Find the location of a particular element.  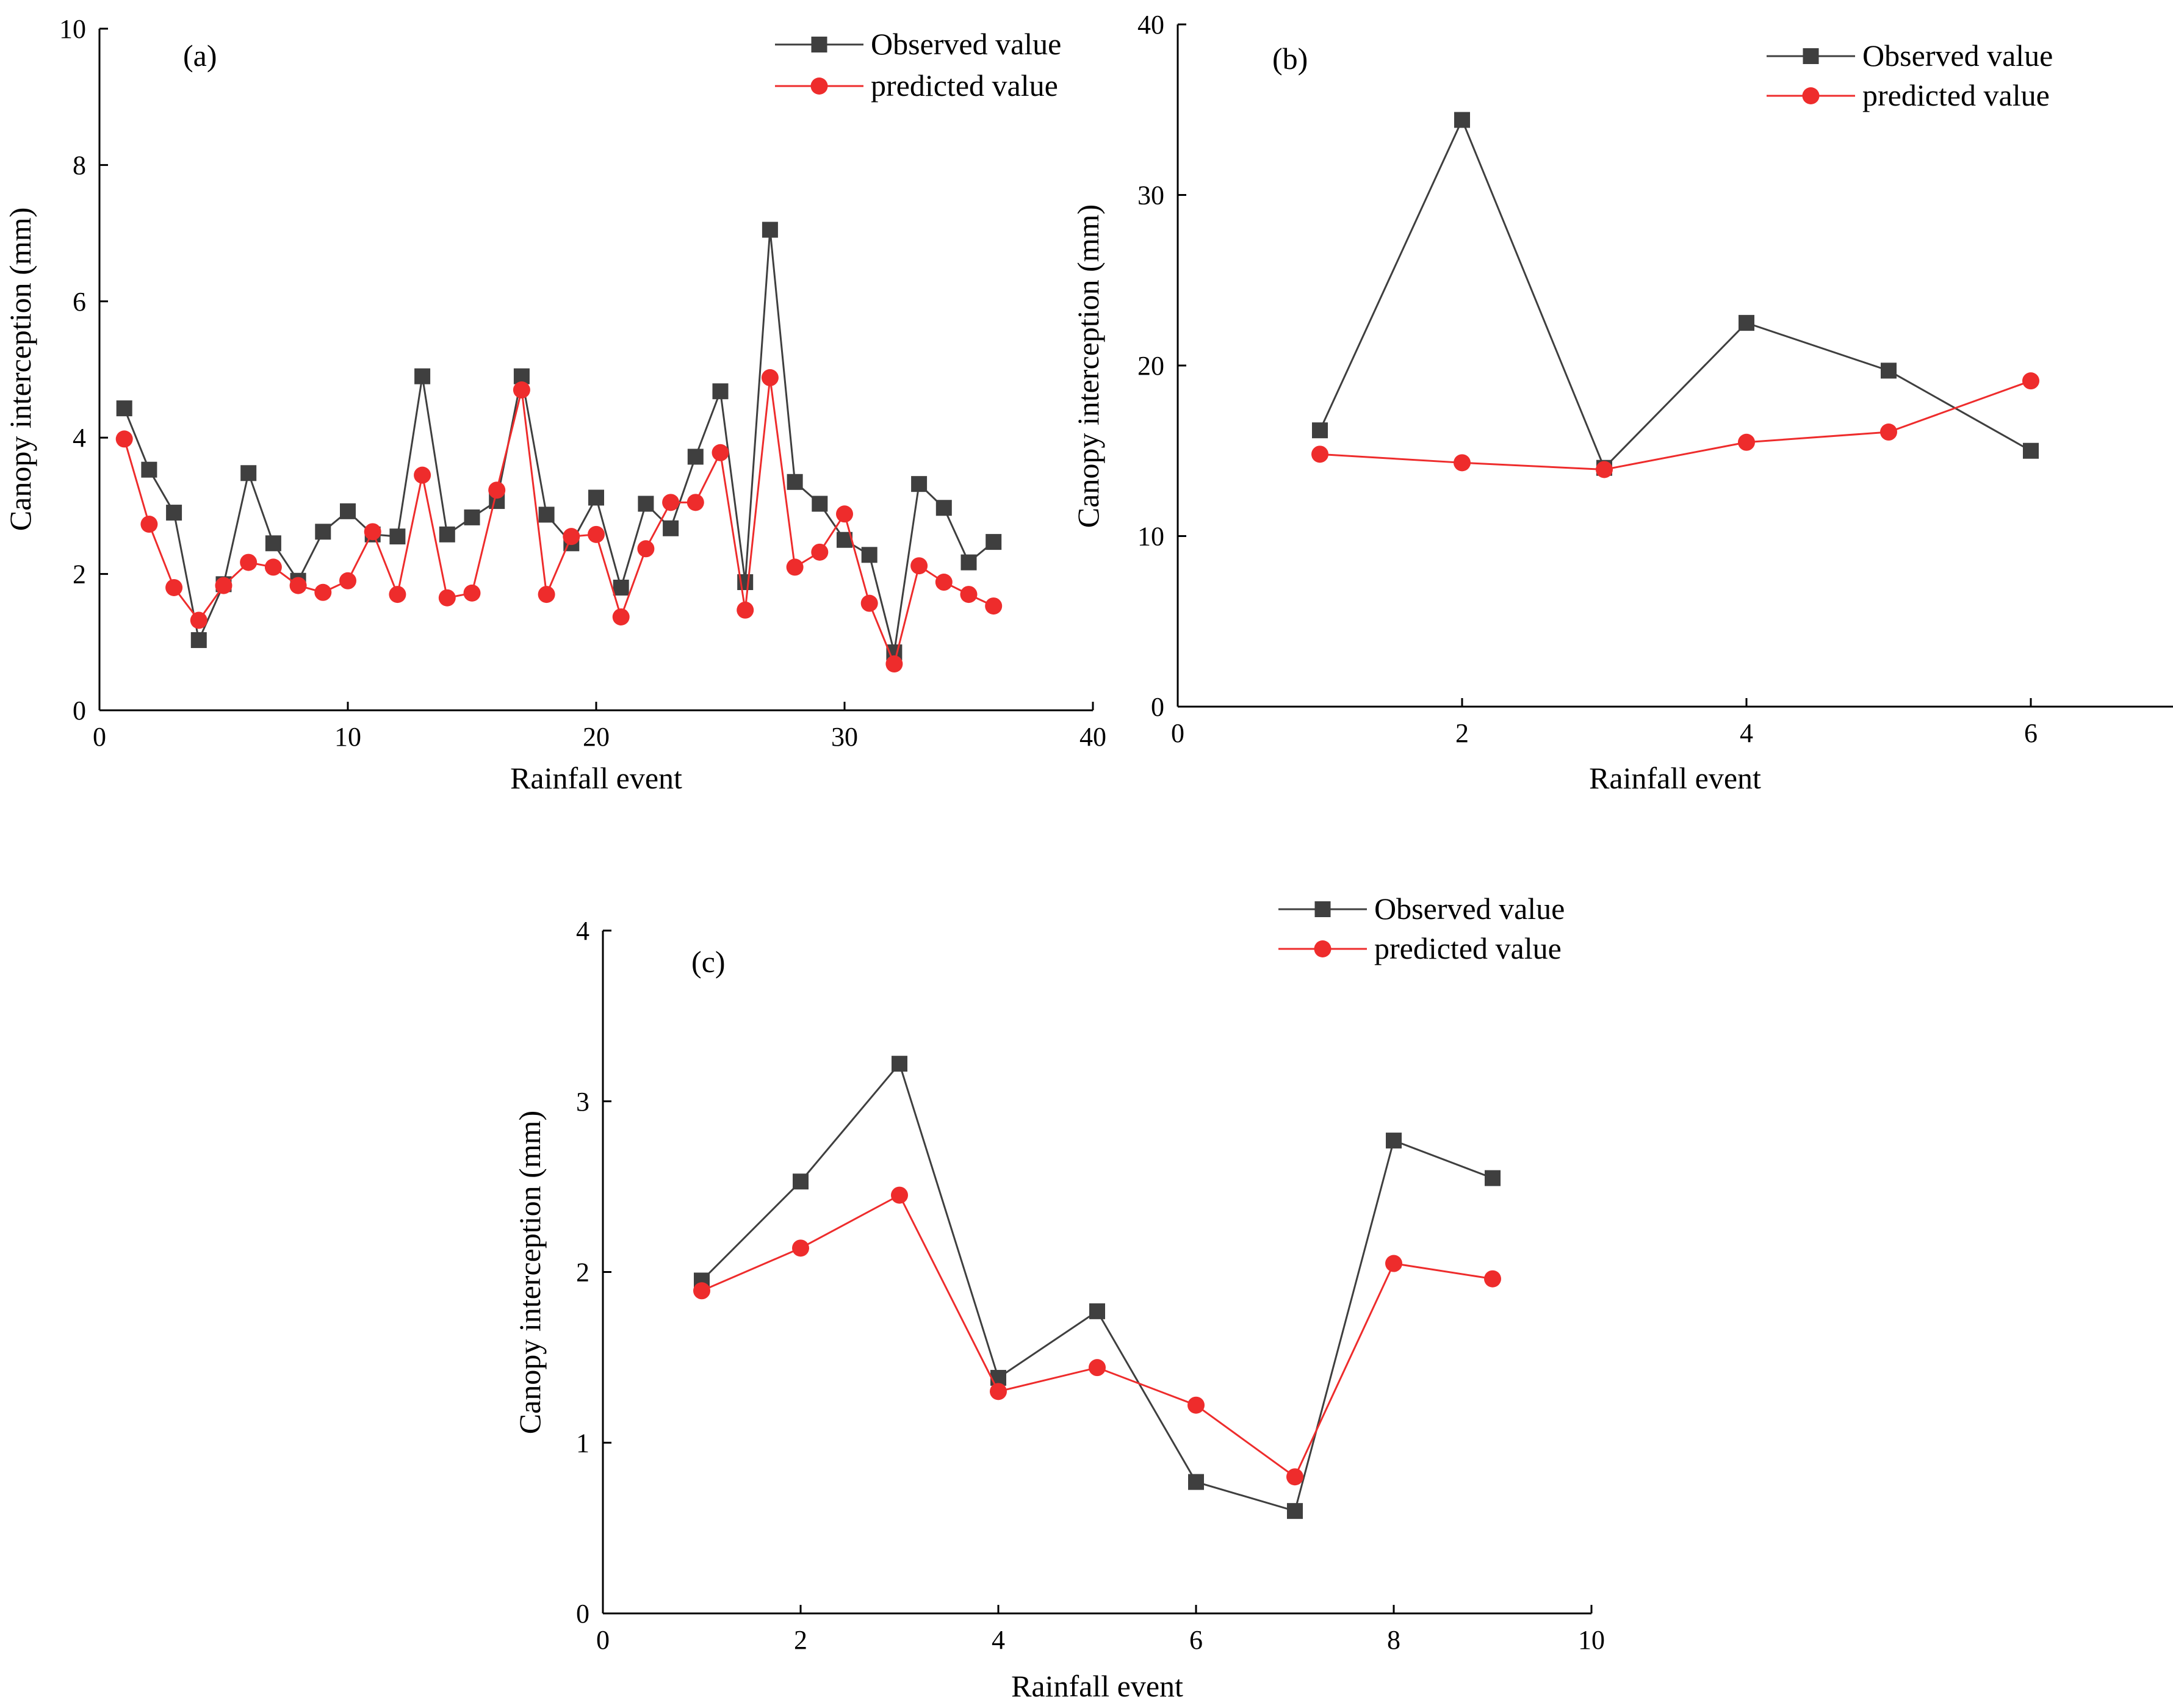

y-tick-label: 1 is located at coordinates (582, 1443).